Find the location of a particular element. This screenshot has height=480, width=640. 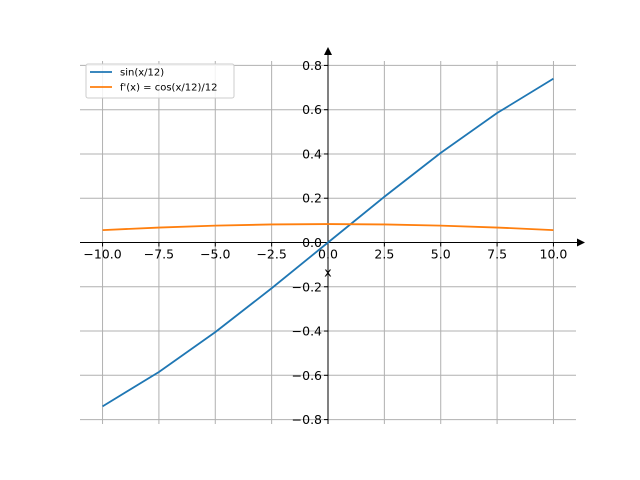

legend-box is located at coordinates (160, 81).